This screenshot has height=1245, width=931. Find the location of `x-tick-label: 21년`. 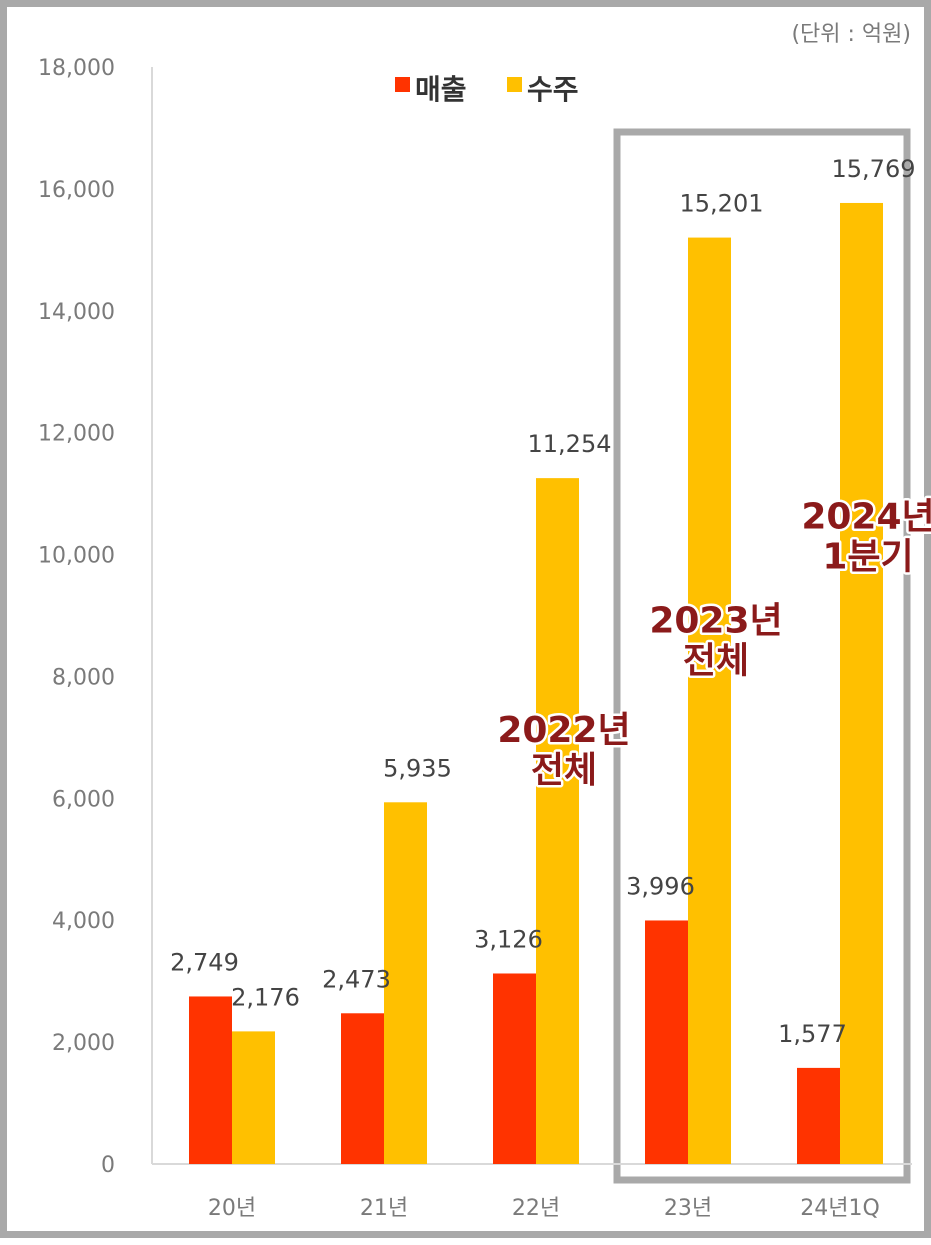

x-tick-label: 21년 is located at coordinates (384, 1208).